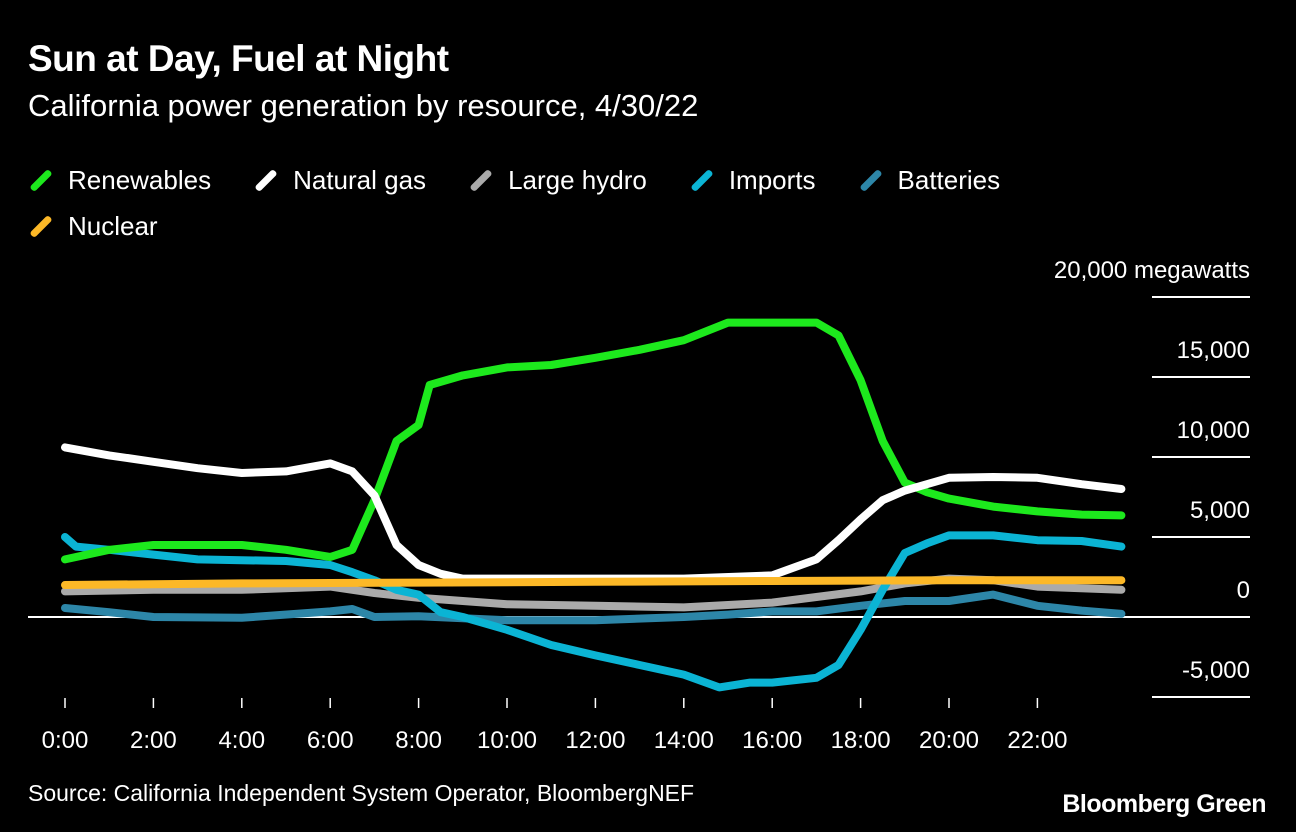 The height and width of the screenshot is (832, 1296). What do you see at coordinates (772, 179) in the screenshot?
I see `legend-label: Imports` at bounding box center [772, 179].